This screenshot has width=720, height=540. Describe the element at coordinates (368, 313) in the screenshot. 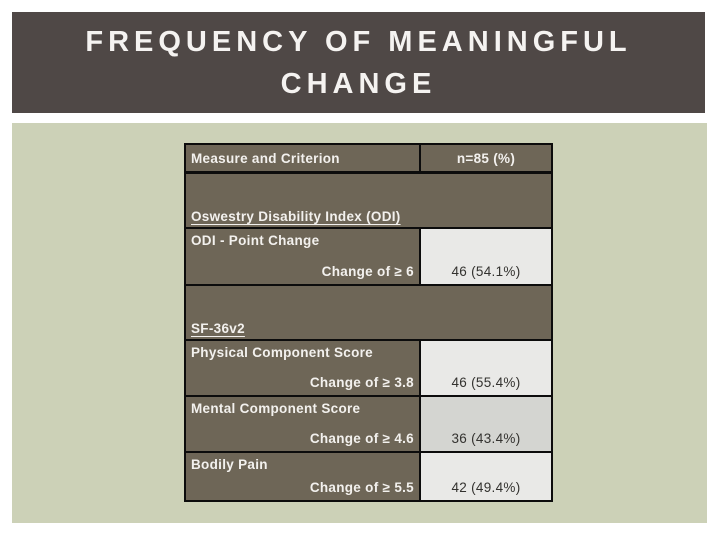

I see `section-row-sf36v2: SF-36v2` at that location.